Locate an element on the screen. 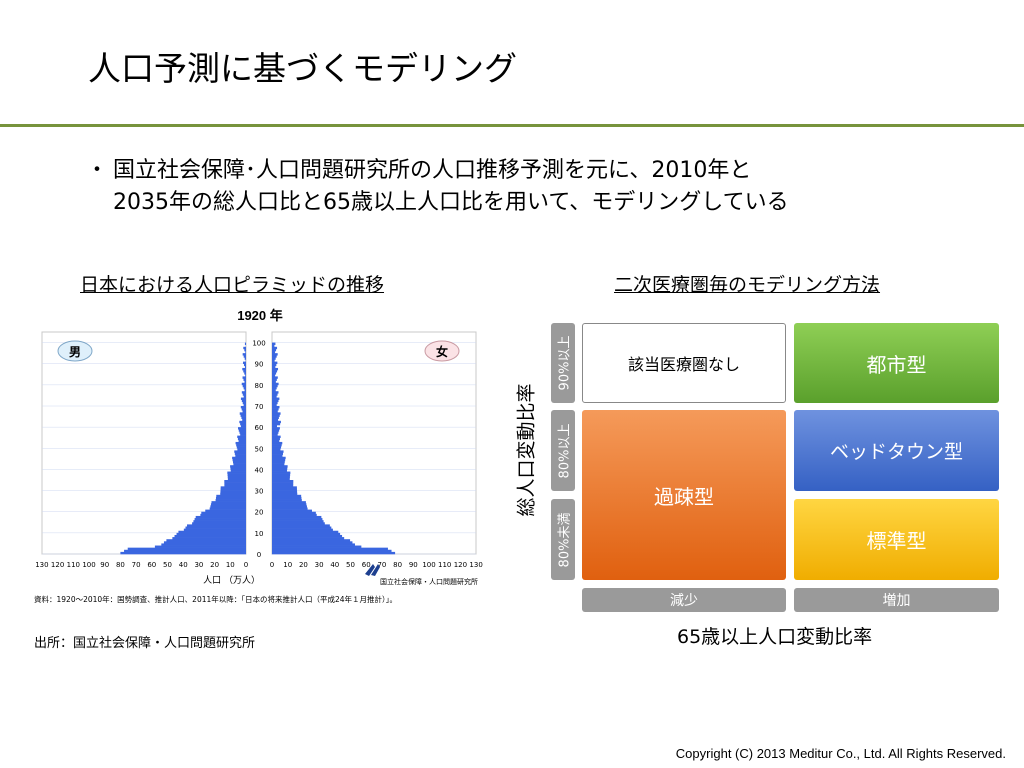  cell-bedtown-type: ベッドタウン型 is located at coordinates (896, 450).